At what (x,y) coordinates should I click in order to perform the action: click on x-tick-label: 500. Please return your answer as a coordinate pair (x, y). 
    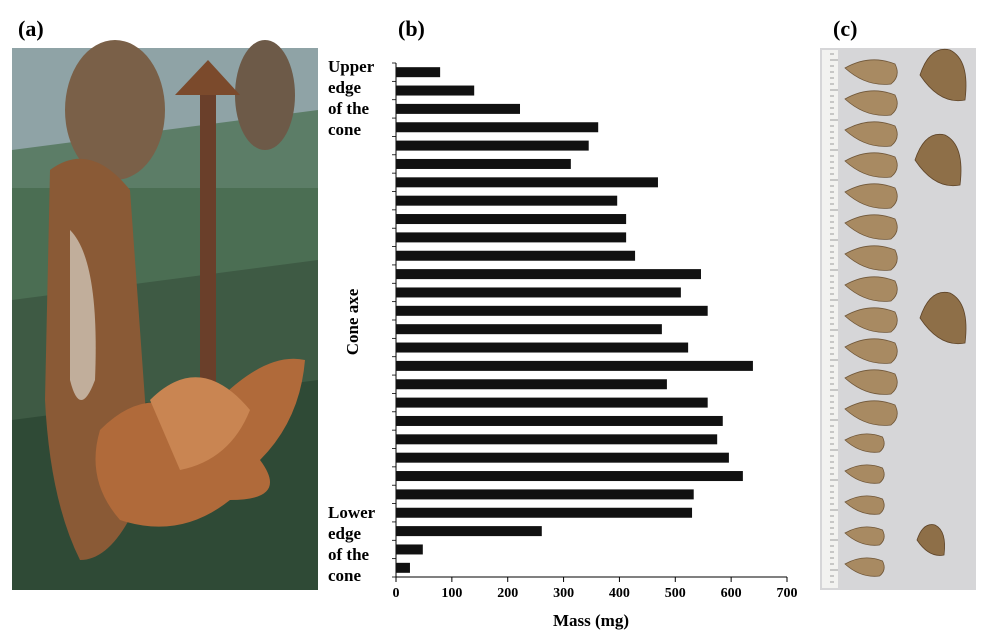
    Looking at the image, I should click on (675, 593).